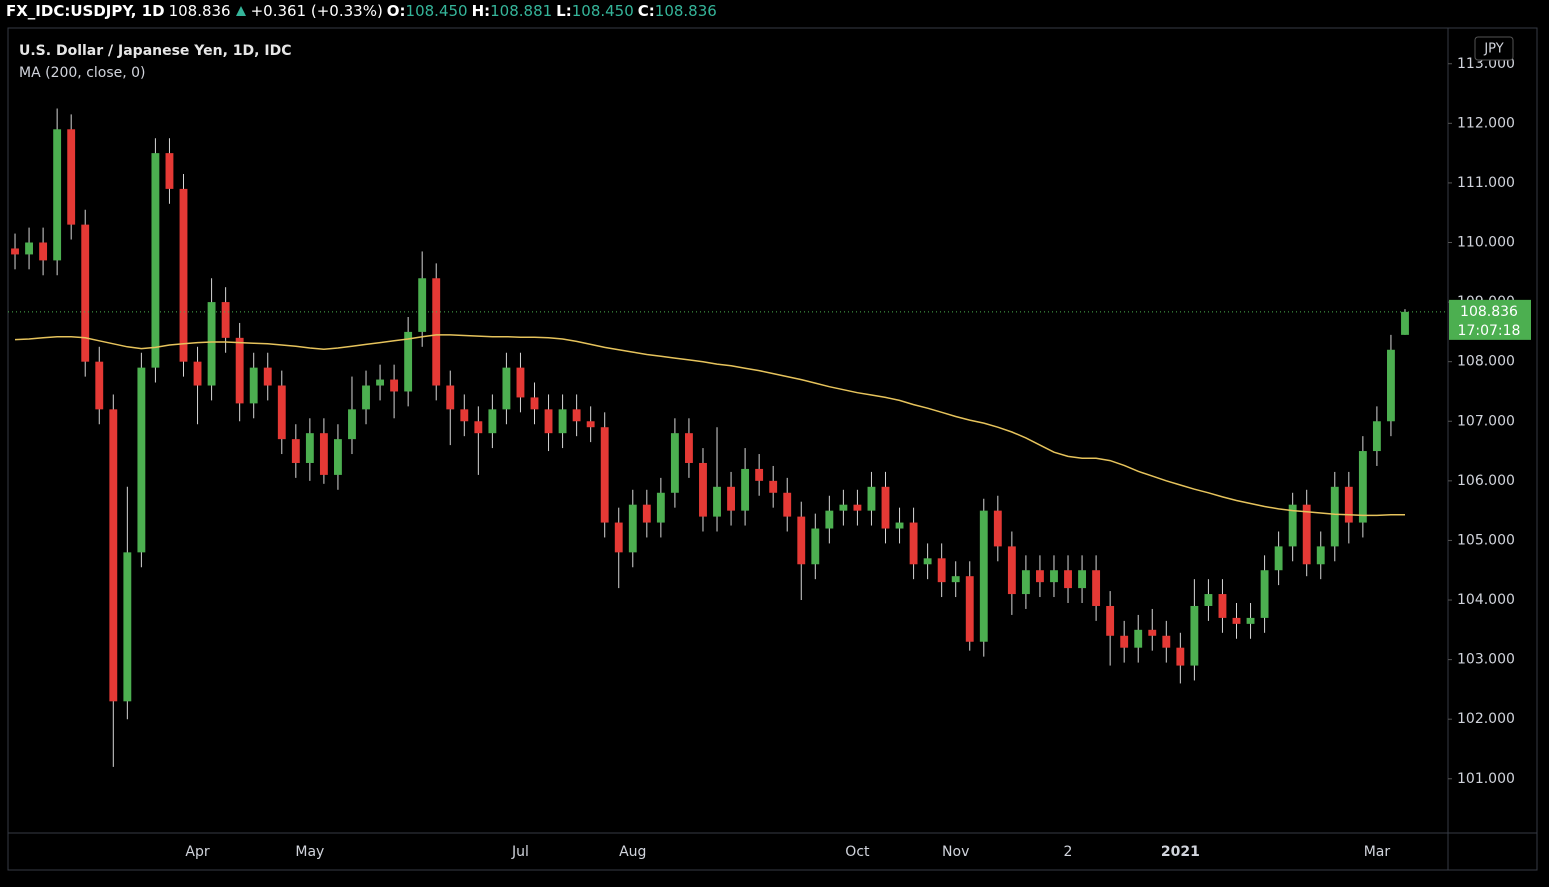 The height and width of the screenshot is (887, 1549). I want to click on y-tick-label: 110.000, so click(1486, 243).